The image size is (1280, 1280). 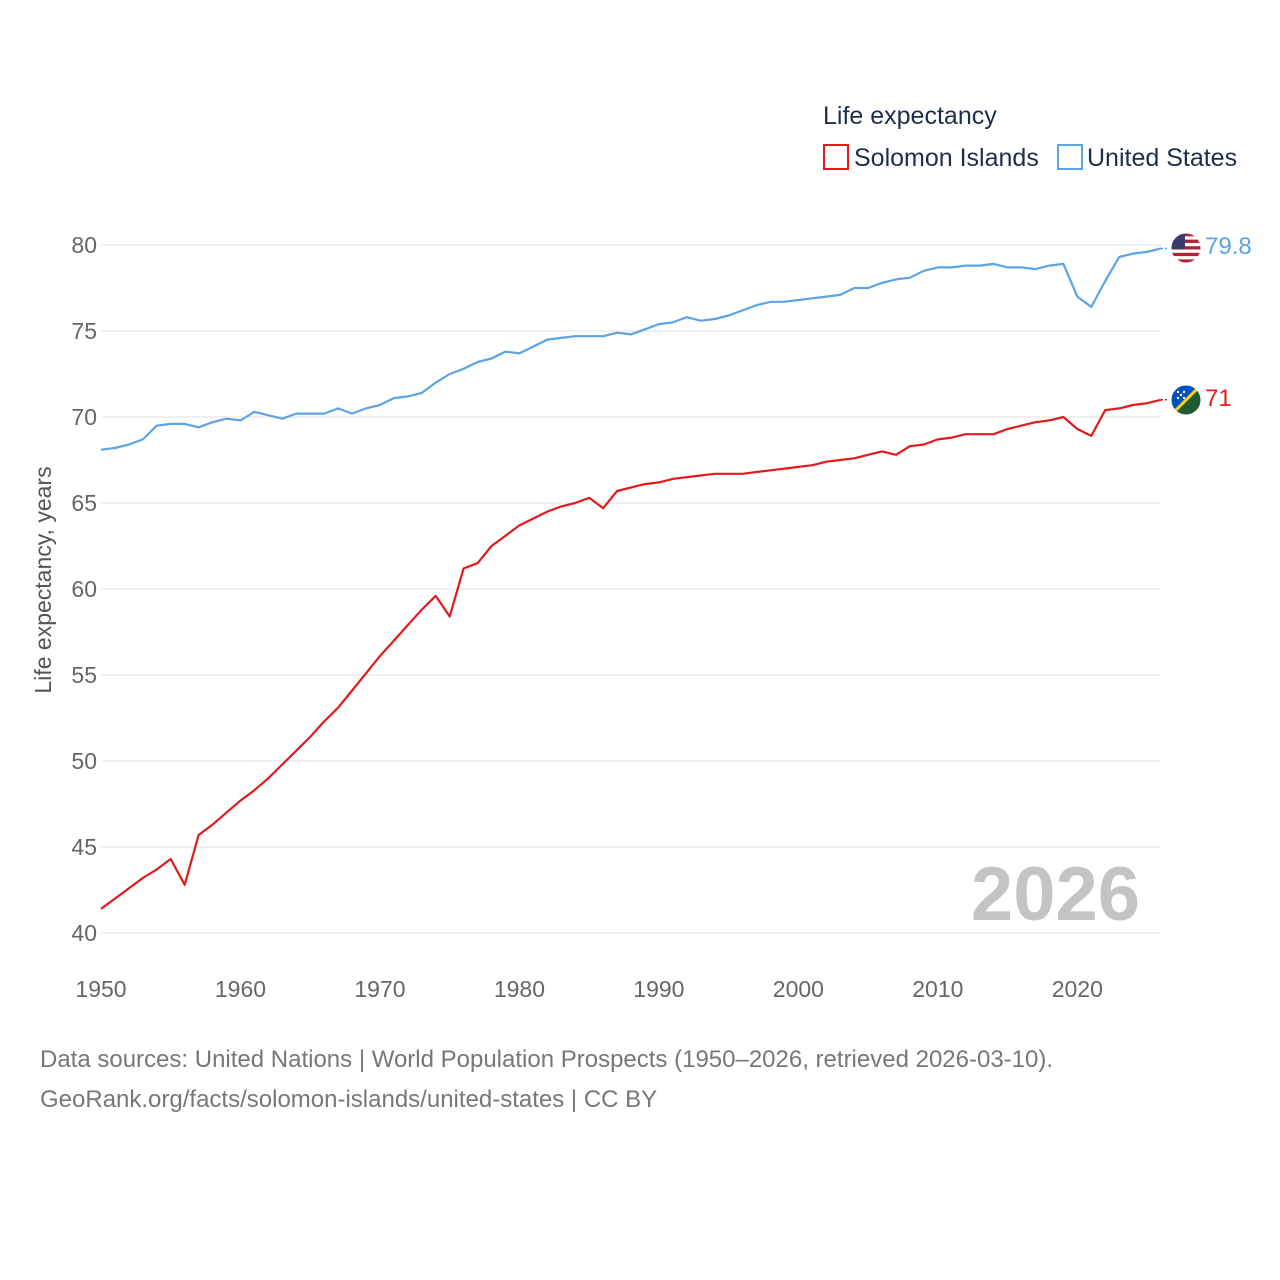 What do you see at coordinates (84, 503) in the screenshot?
I see `y-tick-label: 65` at bounding box center [84, 503].